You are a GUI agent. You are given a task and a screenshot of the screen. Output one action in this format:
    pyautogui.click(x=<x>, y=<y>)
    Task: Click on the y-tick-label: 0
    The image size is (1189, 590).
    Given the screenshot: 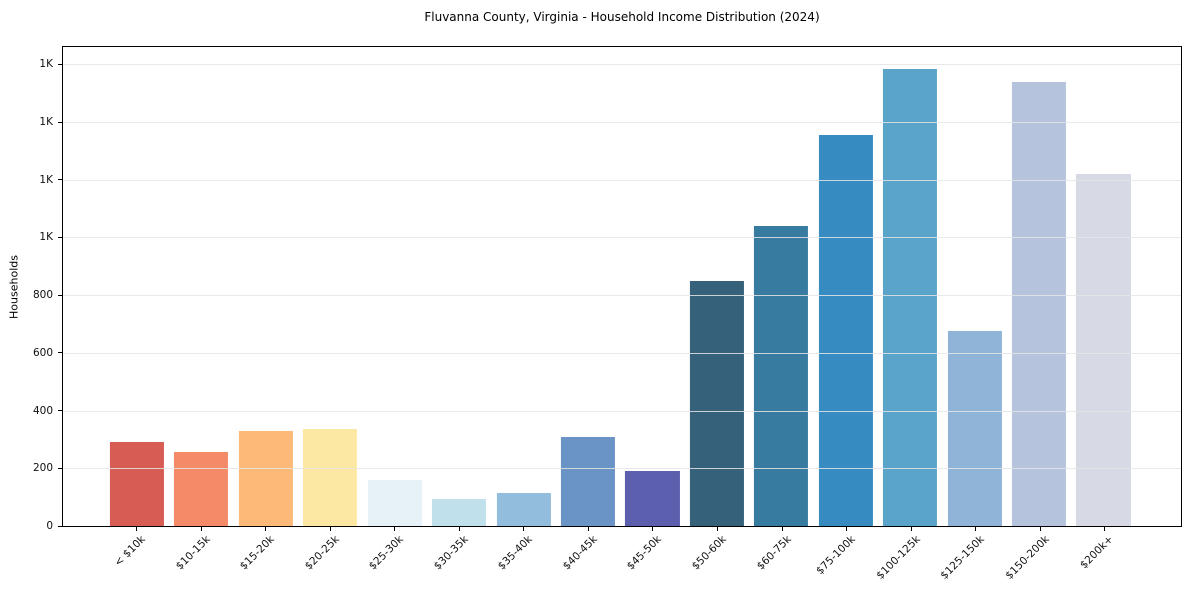 What is the action you would take?
    pyautogui.click(x=49, y=526)
    